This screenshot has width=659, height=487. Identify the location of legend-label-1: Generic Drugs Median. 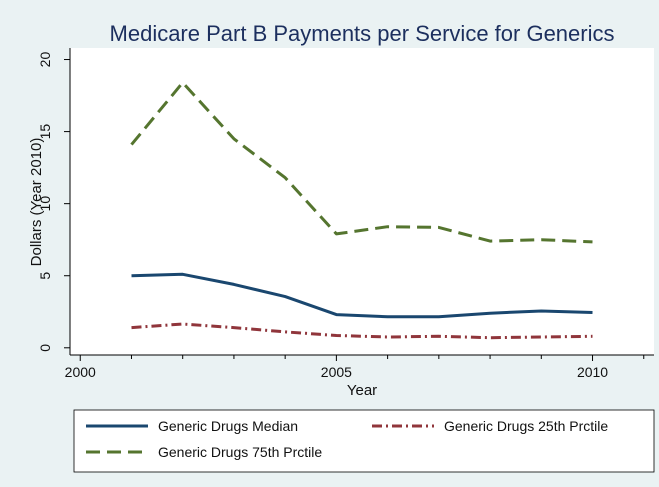
(228, 426).